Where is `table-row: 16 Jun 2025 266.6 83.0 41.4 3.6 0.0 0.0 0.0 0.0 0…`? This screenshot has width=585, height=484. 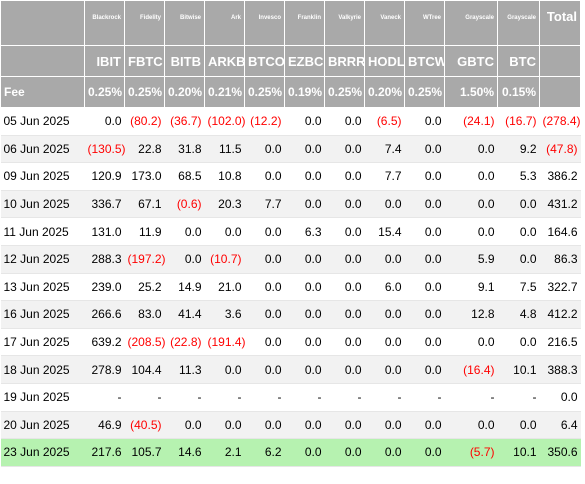
table-row: 16 Jun 2025 266.6 83.0 41.4 3.6 0.0 0.0 0.0 0.0 0… is located at coordinates (290, 314).